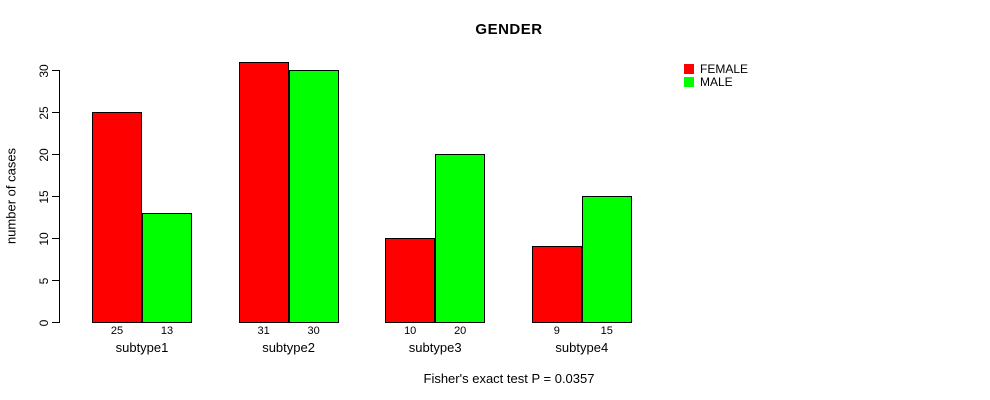 The height and width of the screenshot is (400, 990). What do you see at coordinates (724, 68) in the screenshot?
I see `legend-label-female: FEMALE` at bounding box center [724, 68].